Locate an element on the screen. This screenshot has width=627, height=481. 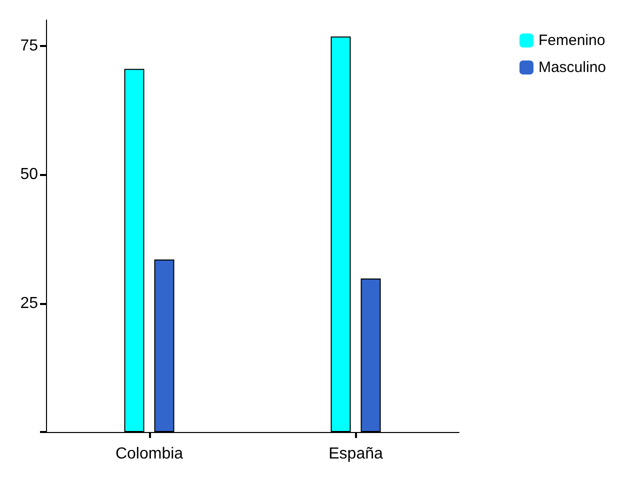
x-tick-label: España is located at coordinates (355, 454).